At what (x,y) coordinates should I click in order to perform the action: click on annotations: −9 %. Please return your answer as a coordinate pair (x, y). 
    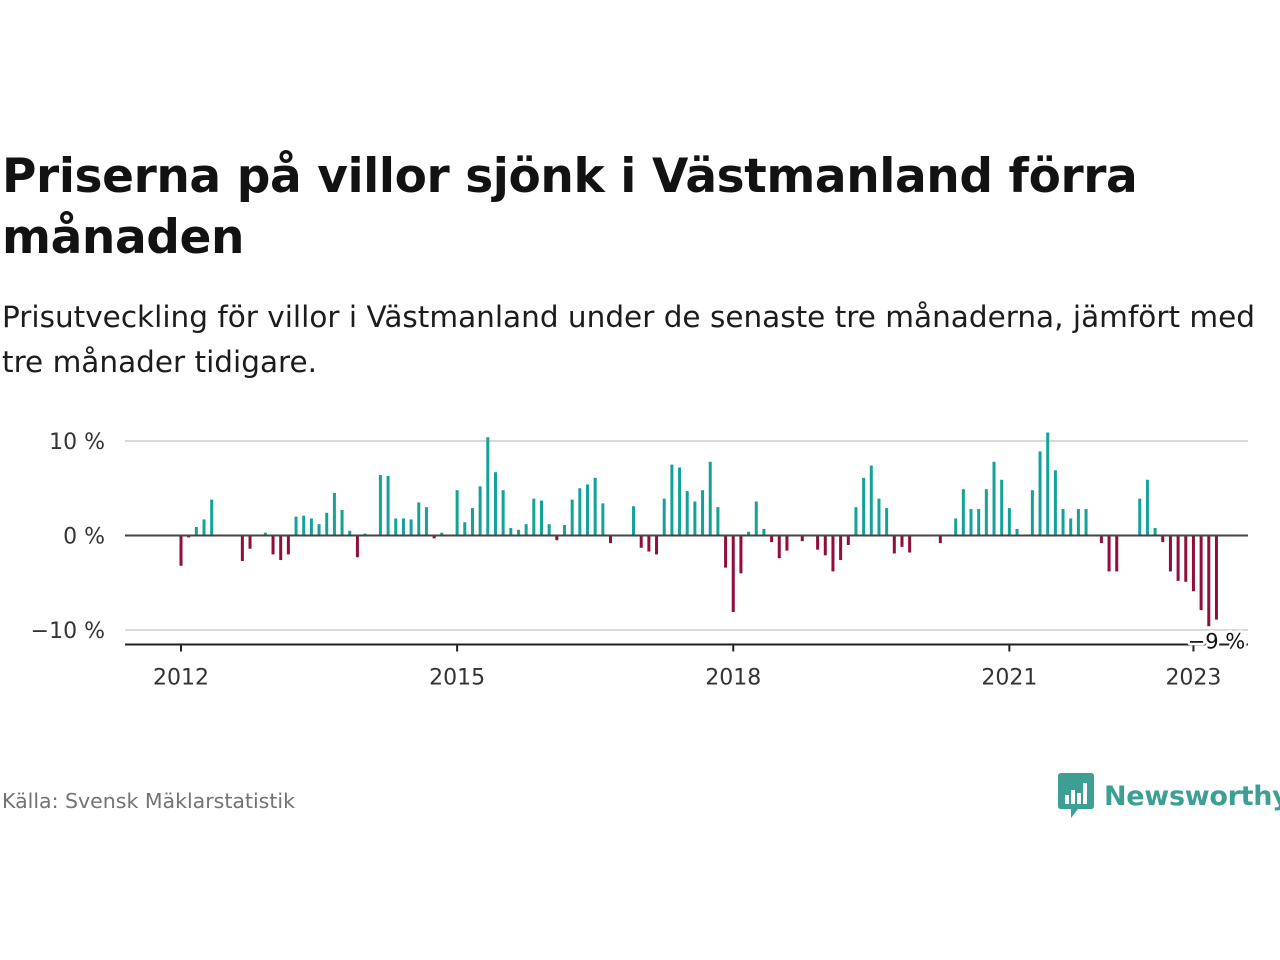
    Looking at the image, I should click on (1216, 641).